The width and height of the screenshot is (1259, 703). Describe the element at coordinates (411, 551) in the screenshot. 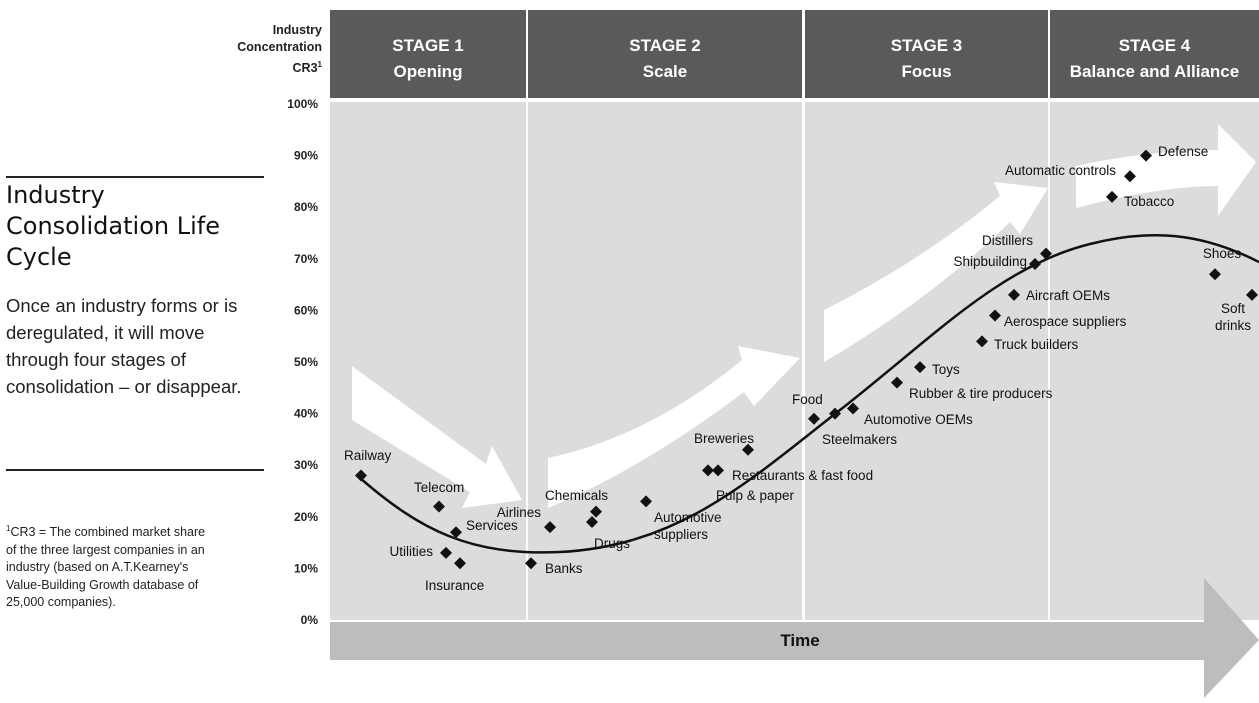

I see `data-point-label: Utilities` at that location.